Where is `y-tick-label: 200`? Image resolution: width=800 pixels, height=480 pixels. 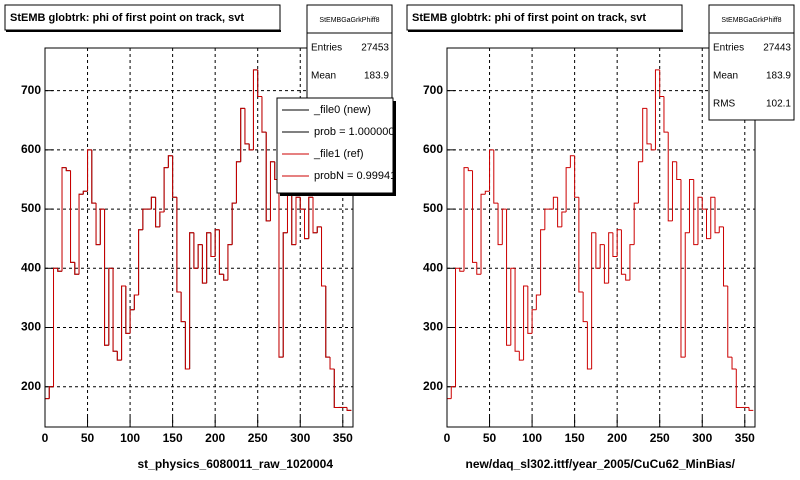
y-tick-label: 200 is located at coordinates (31, 386).